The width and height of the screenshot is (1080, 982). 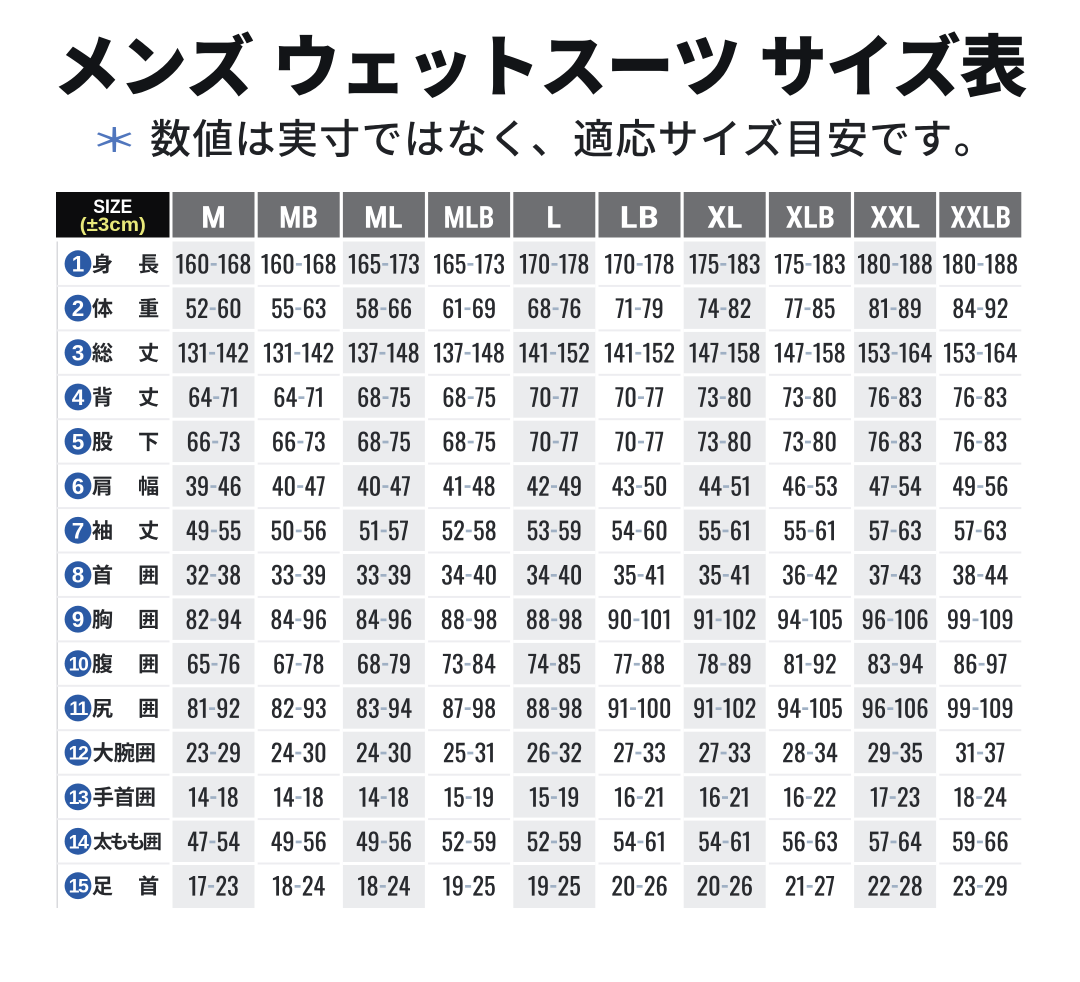 I want to click on svg-text: 14, so click(x=79, y=842).